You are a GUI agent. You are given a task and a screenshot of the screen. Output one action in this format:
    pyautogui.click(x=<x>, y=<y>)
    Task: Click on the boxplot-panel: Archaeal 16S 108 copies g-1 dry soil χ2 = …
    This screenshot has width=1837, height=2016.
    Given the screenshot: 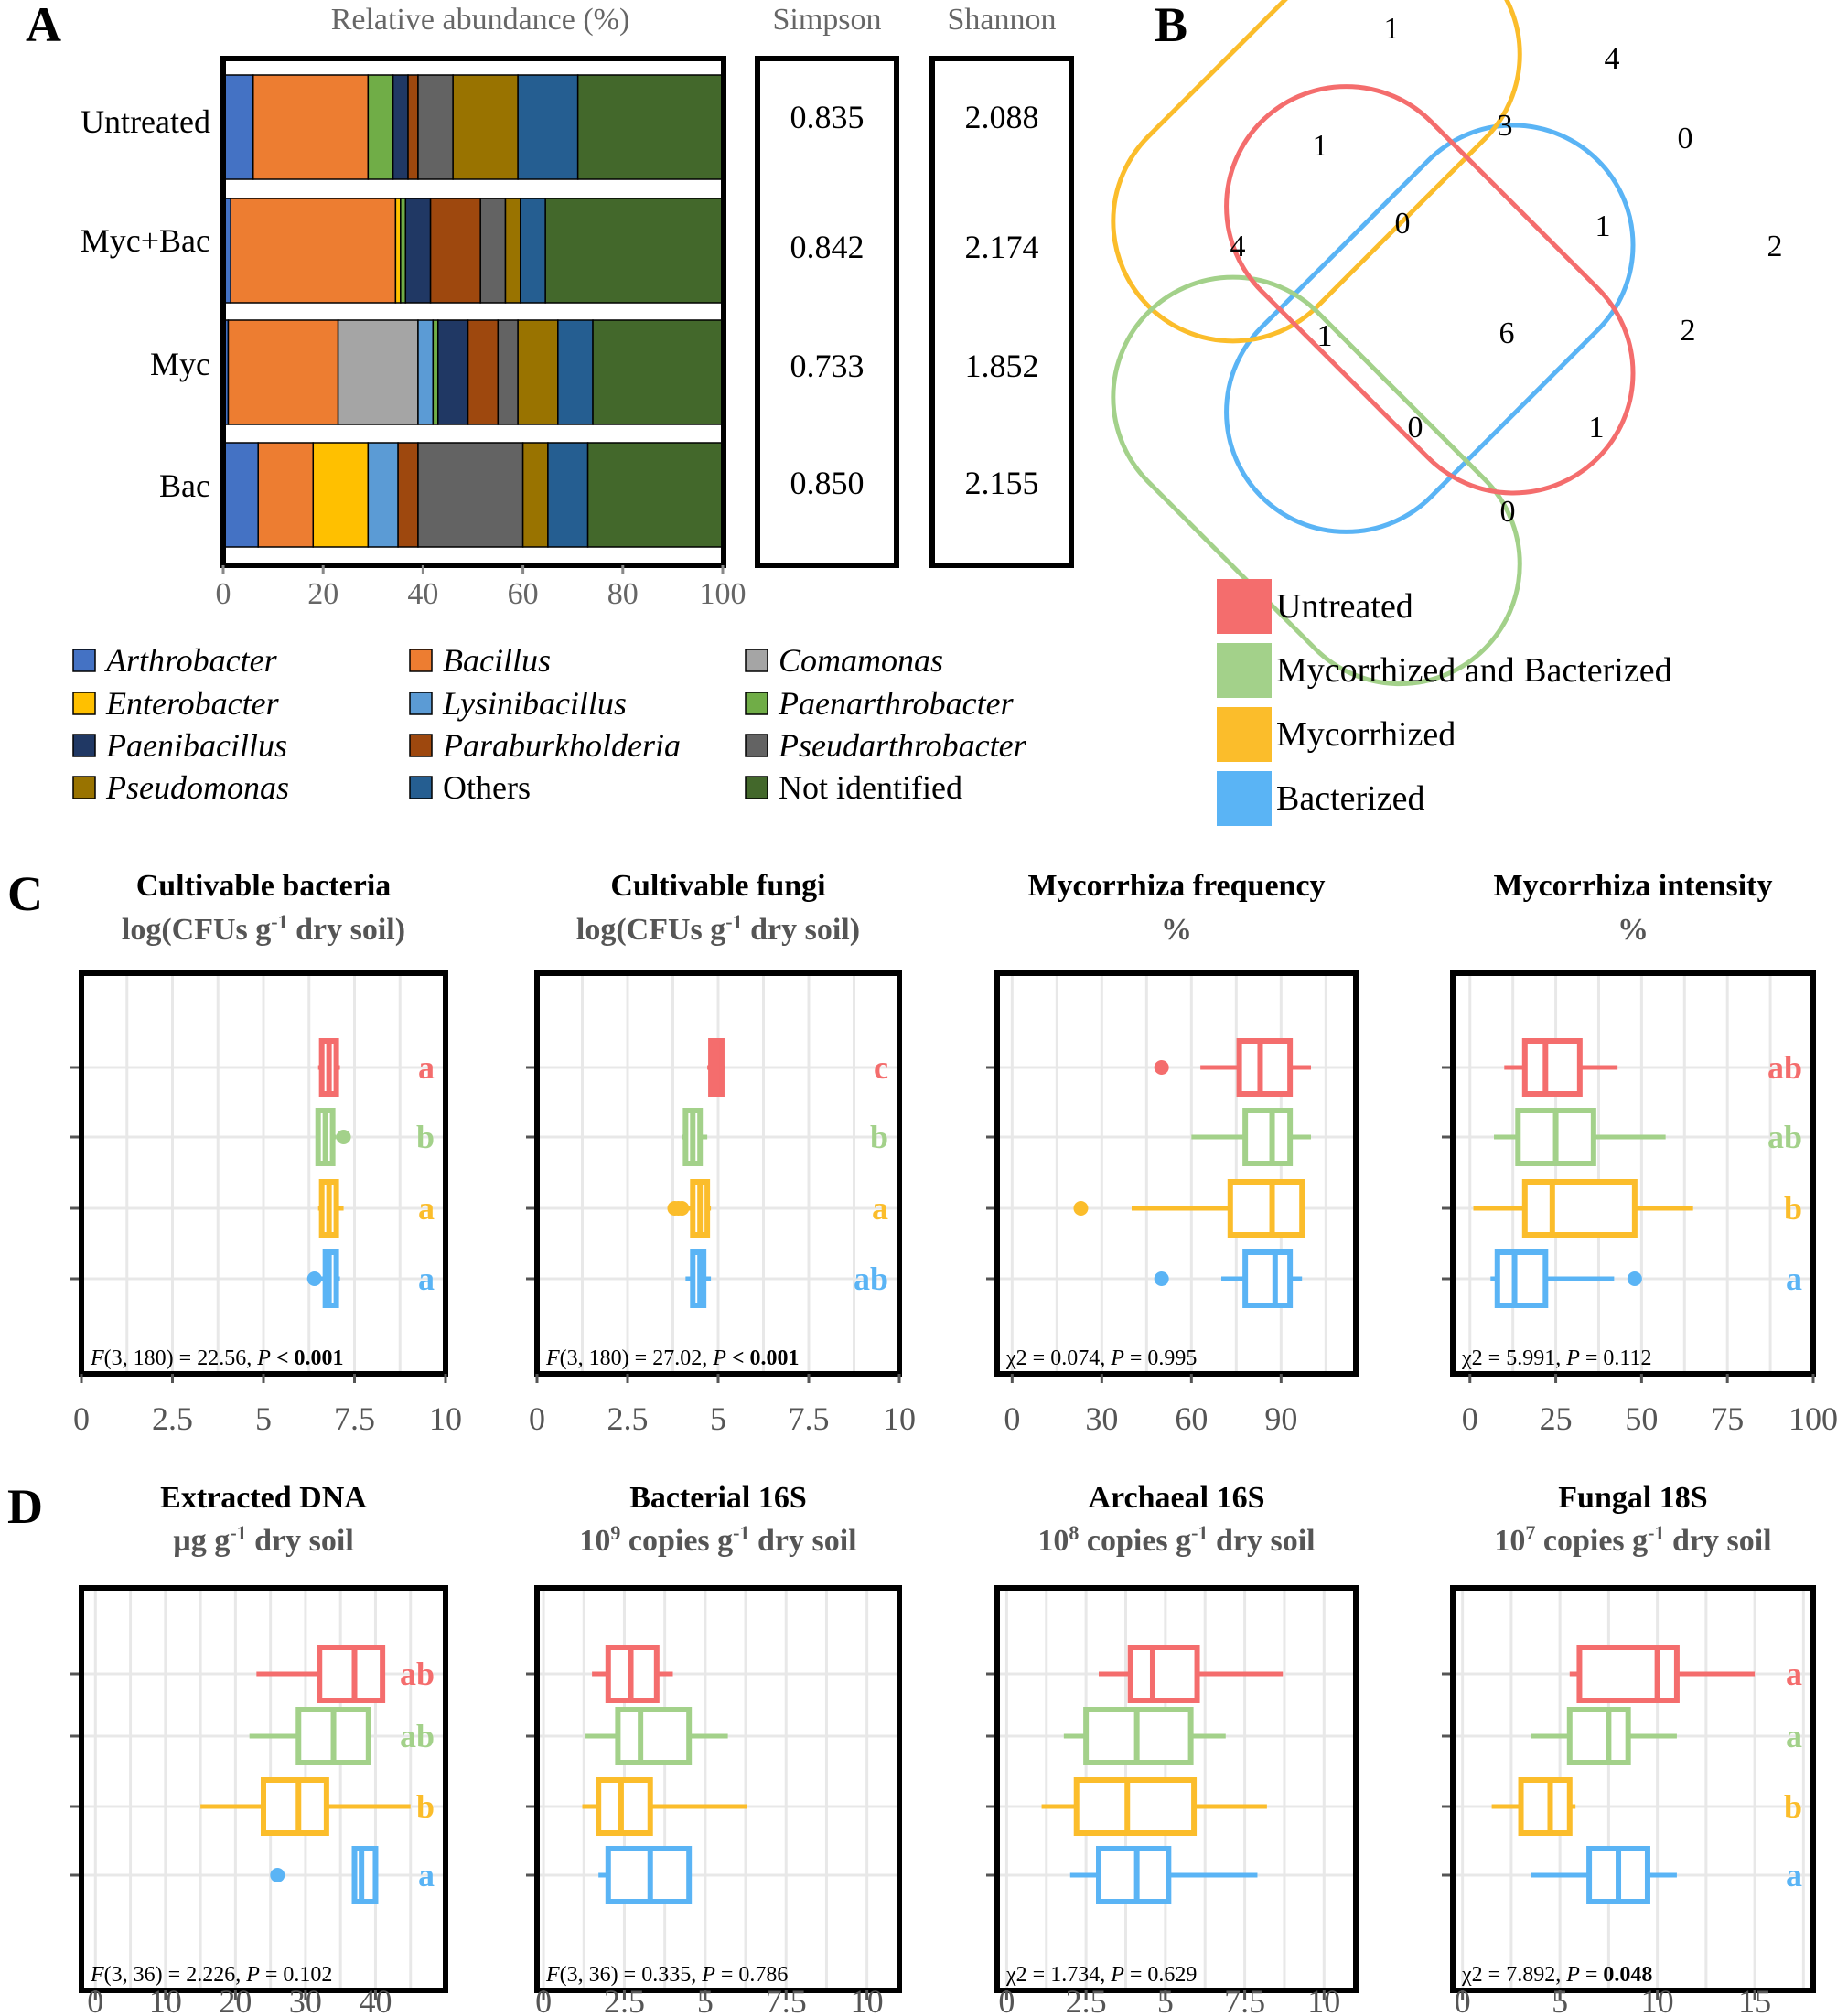 What is the action you would take?
    pyautogui.click(x=1172, y=1748)
    